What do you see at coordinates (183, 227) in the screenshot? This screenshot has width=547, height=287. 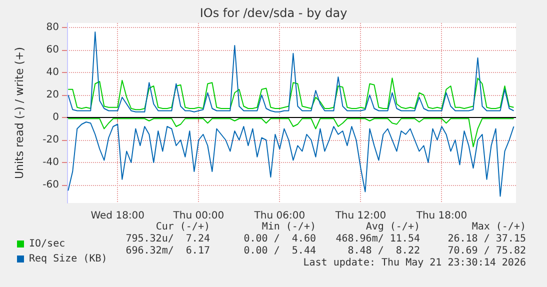 I see `text: Cur (-/+)` at bounding box center [183, 227].